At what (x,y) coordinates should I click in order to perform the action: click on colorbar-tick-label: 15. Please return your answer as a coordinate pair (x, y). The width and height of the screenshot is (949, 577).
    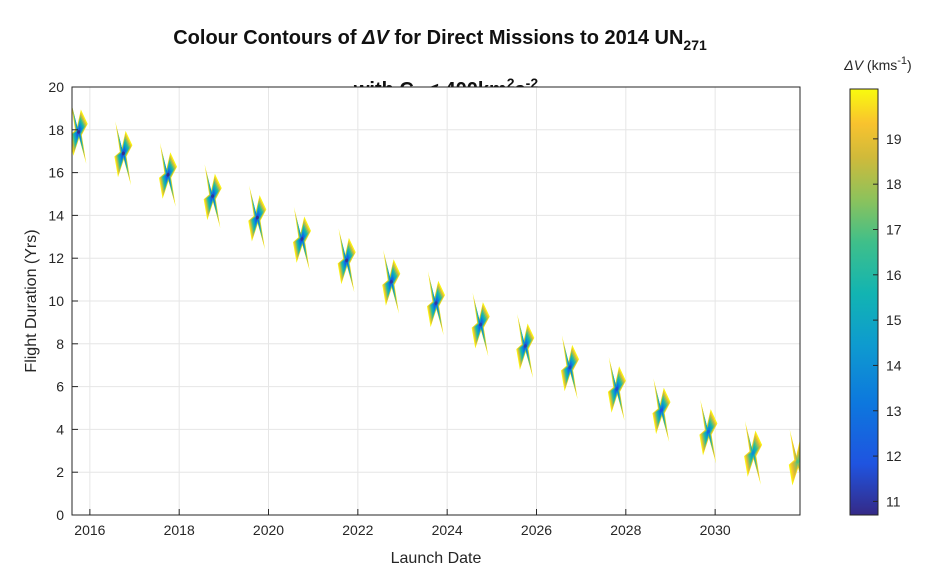
    Looking at the image, I should click on (894, 320).